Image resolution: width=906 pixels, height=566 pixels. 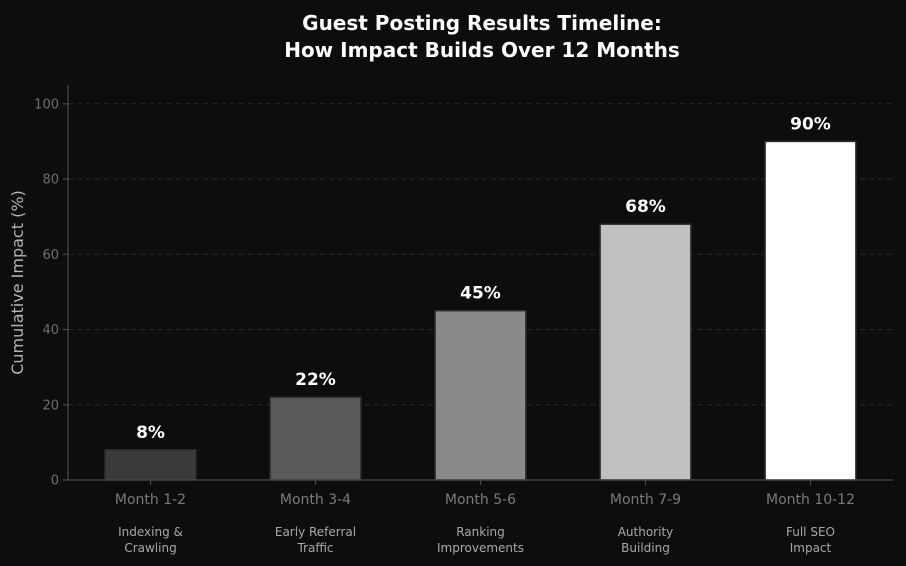 What do you see at coordinates (50, 180) in the screenshot?
I see `y-tick-label-80: 80` at bounding box center [50, 180].